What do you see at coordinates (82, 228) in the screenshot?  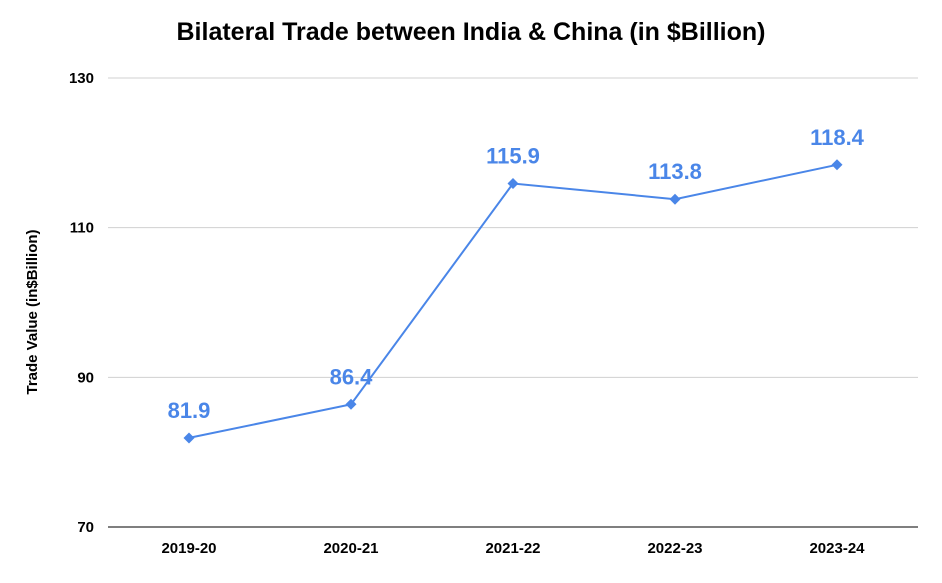 I see `y-tick-label: 110` at bounding box center [82, 228].